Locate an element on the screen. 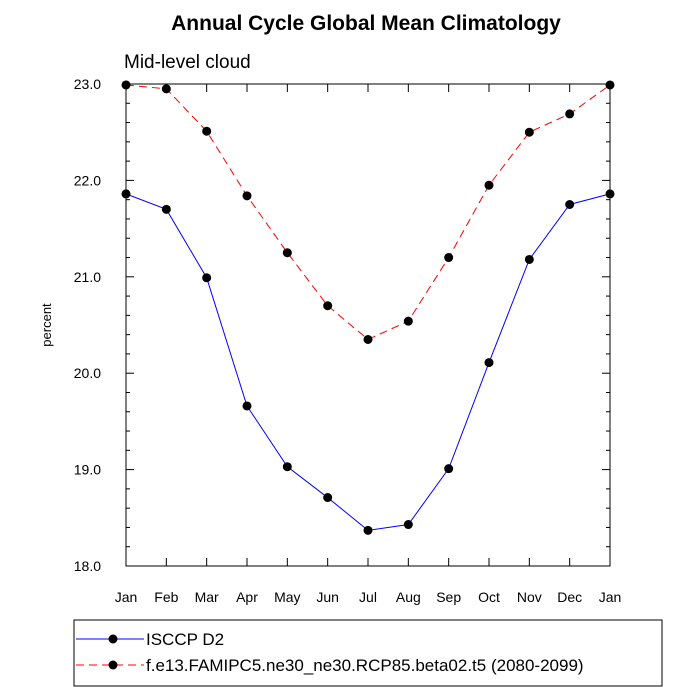 Image resolution: width=700 pixels, height=700 pixels. y-tick-label: 20.0 is located at coordinates (87, 373).